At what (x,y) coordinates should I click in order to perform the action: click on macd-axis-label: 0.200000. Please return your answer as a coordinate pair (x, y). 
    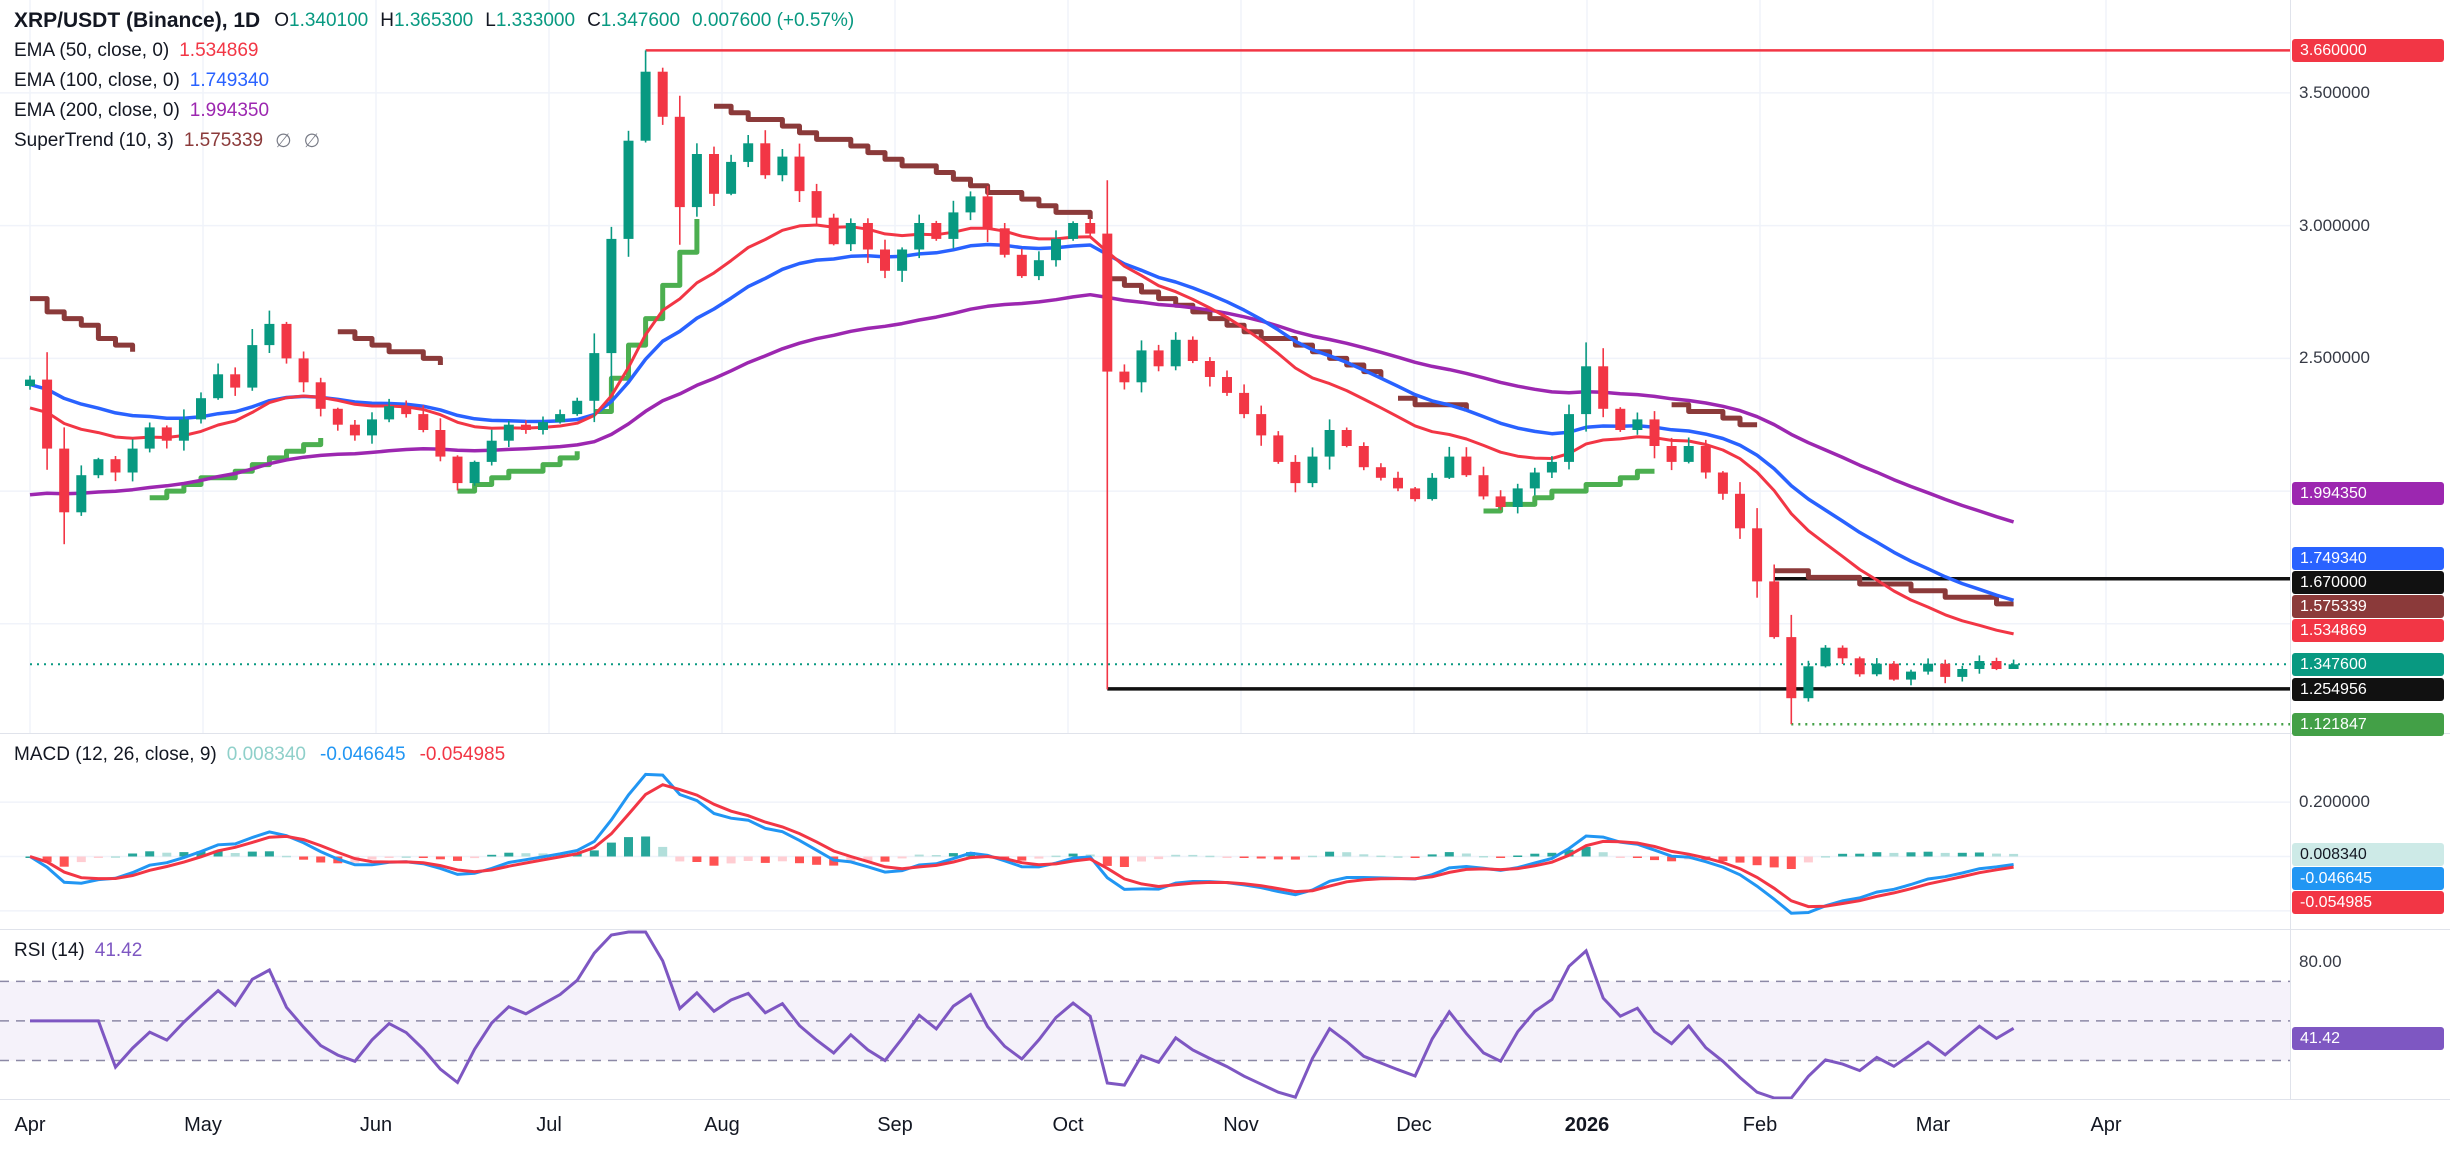
    Looking at the image, I should click on (2334, 802).